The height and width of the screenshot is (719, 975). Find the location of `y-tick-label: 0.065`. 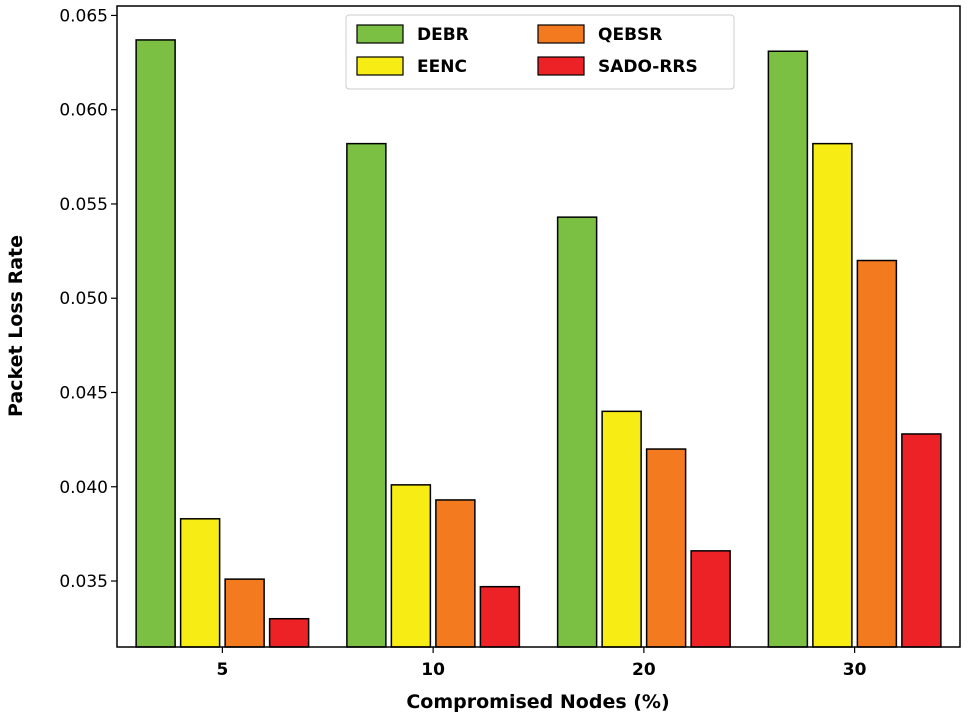

y-tick-label: 0.065 is located at coordinates (83, 16).